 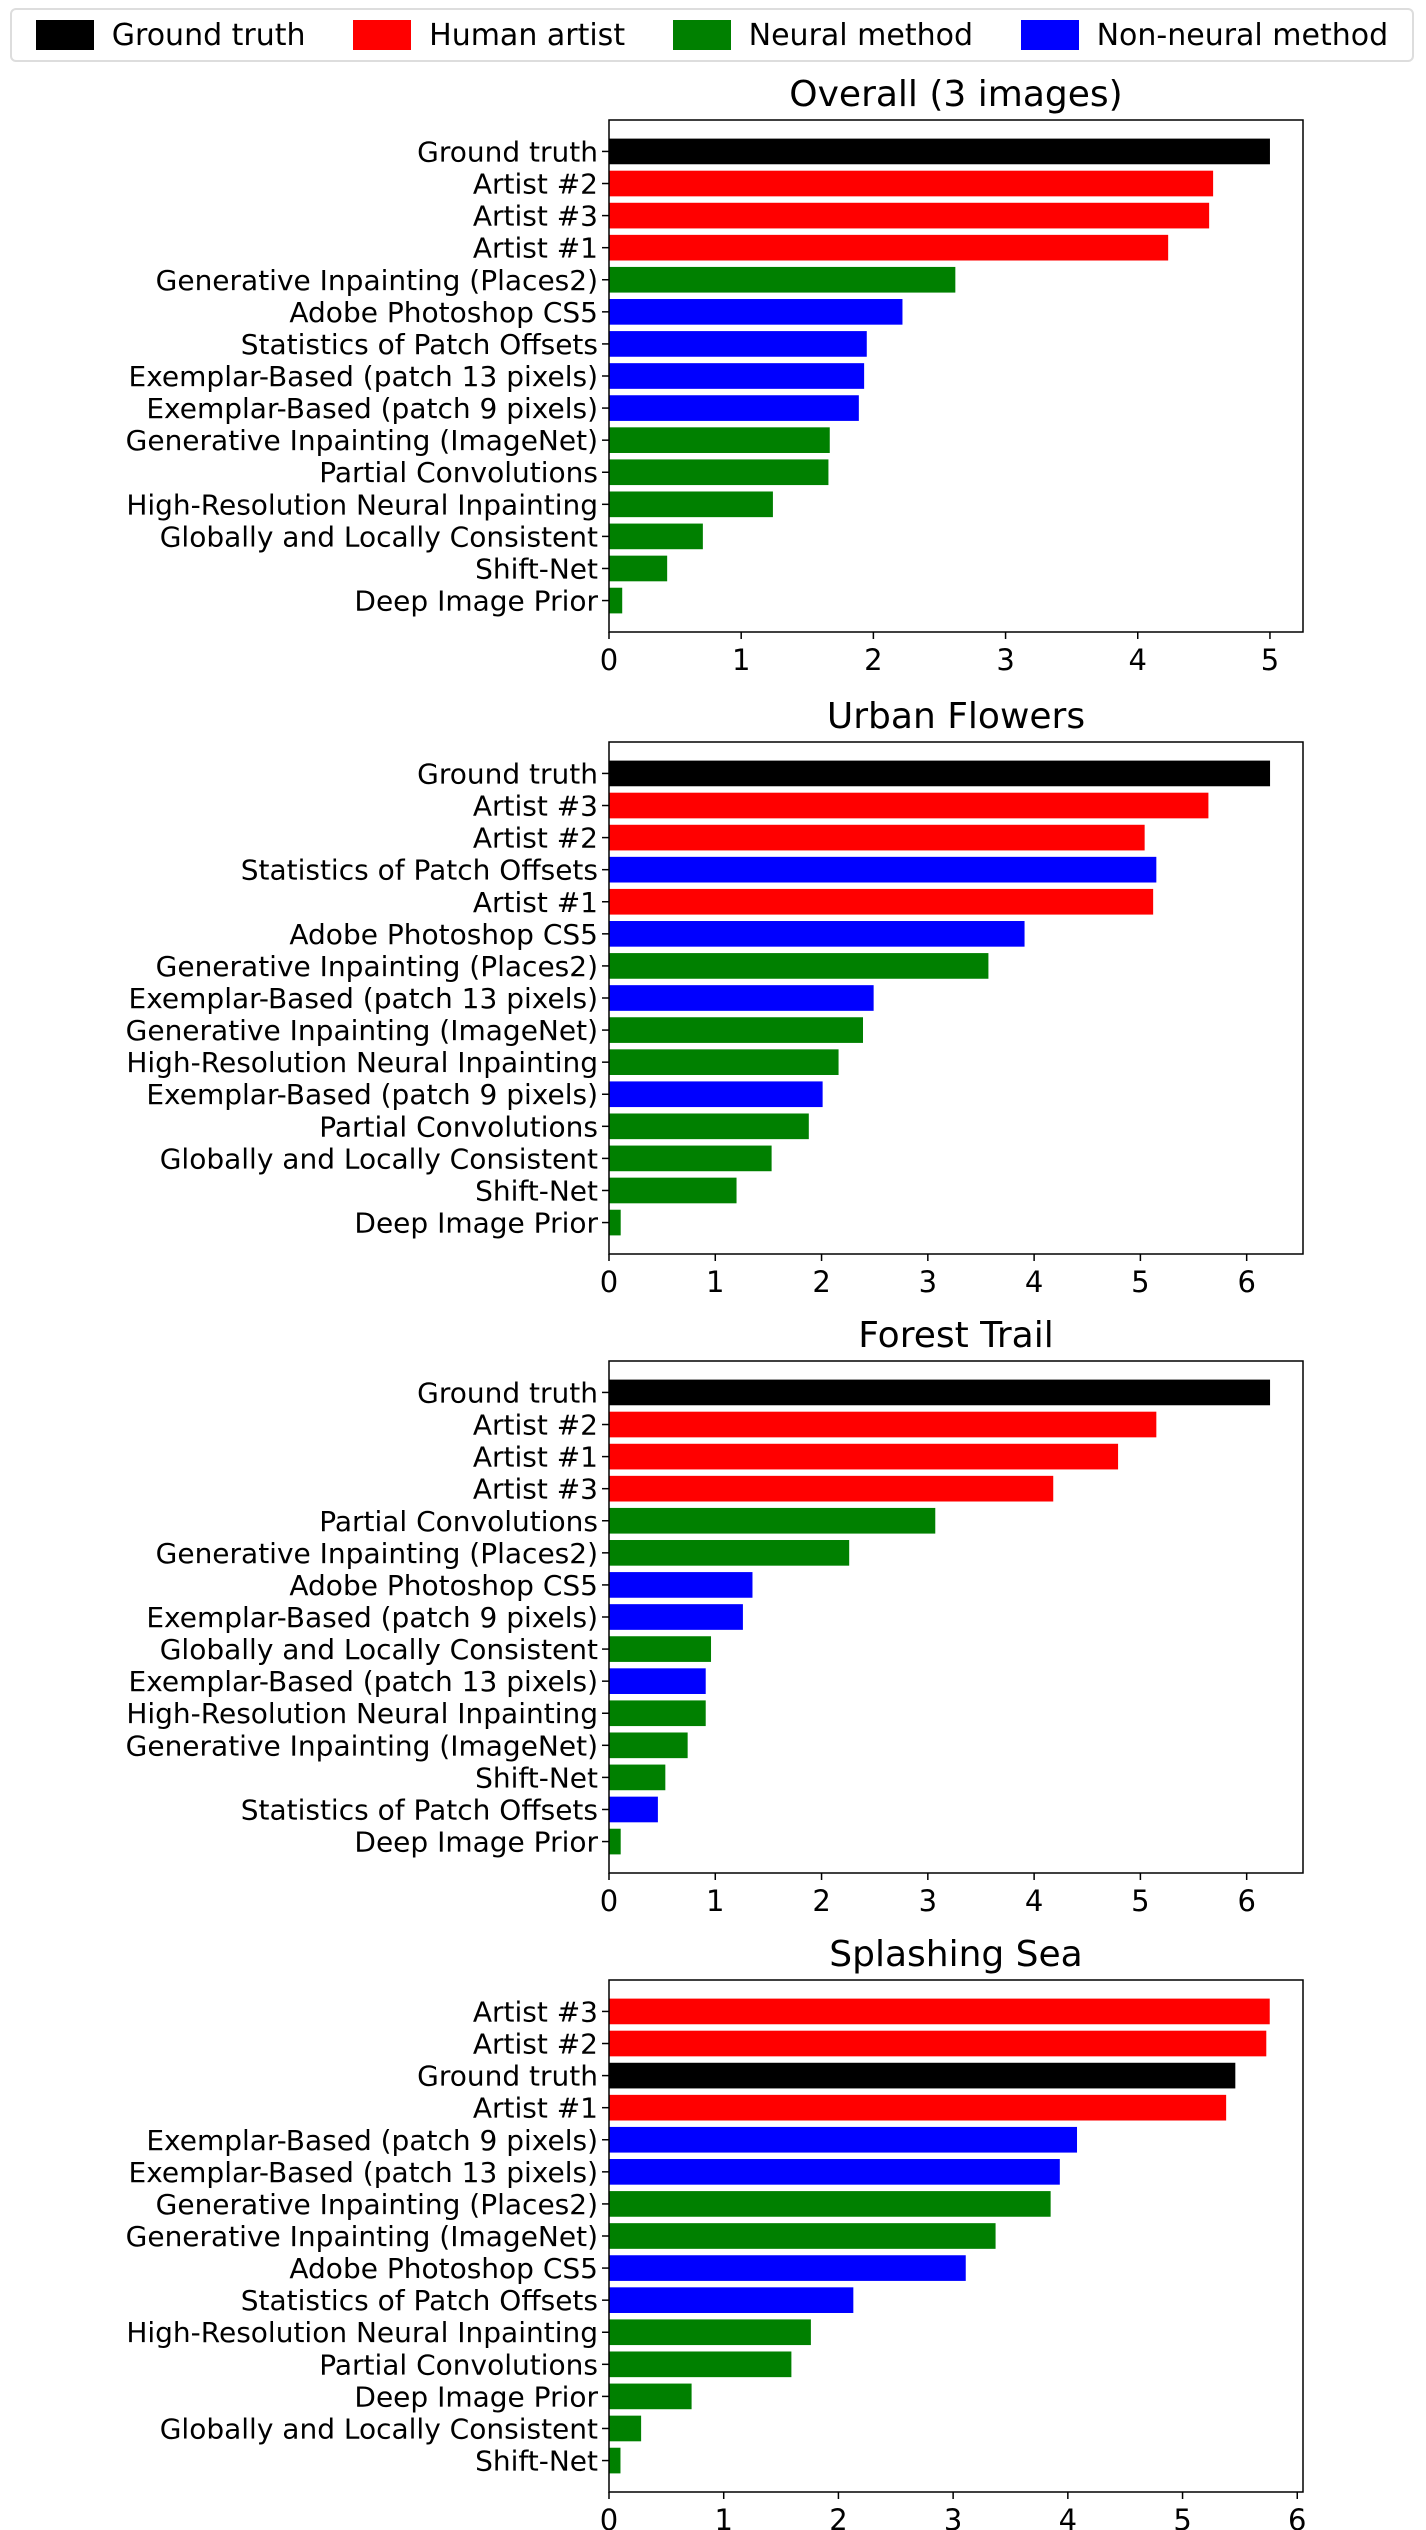 I want to click on legend-label: Non-neural method, so click(x=1242, y=35).